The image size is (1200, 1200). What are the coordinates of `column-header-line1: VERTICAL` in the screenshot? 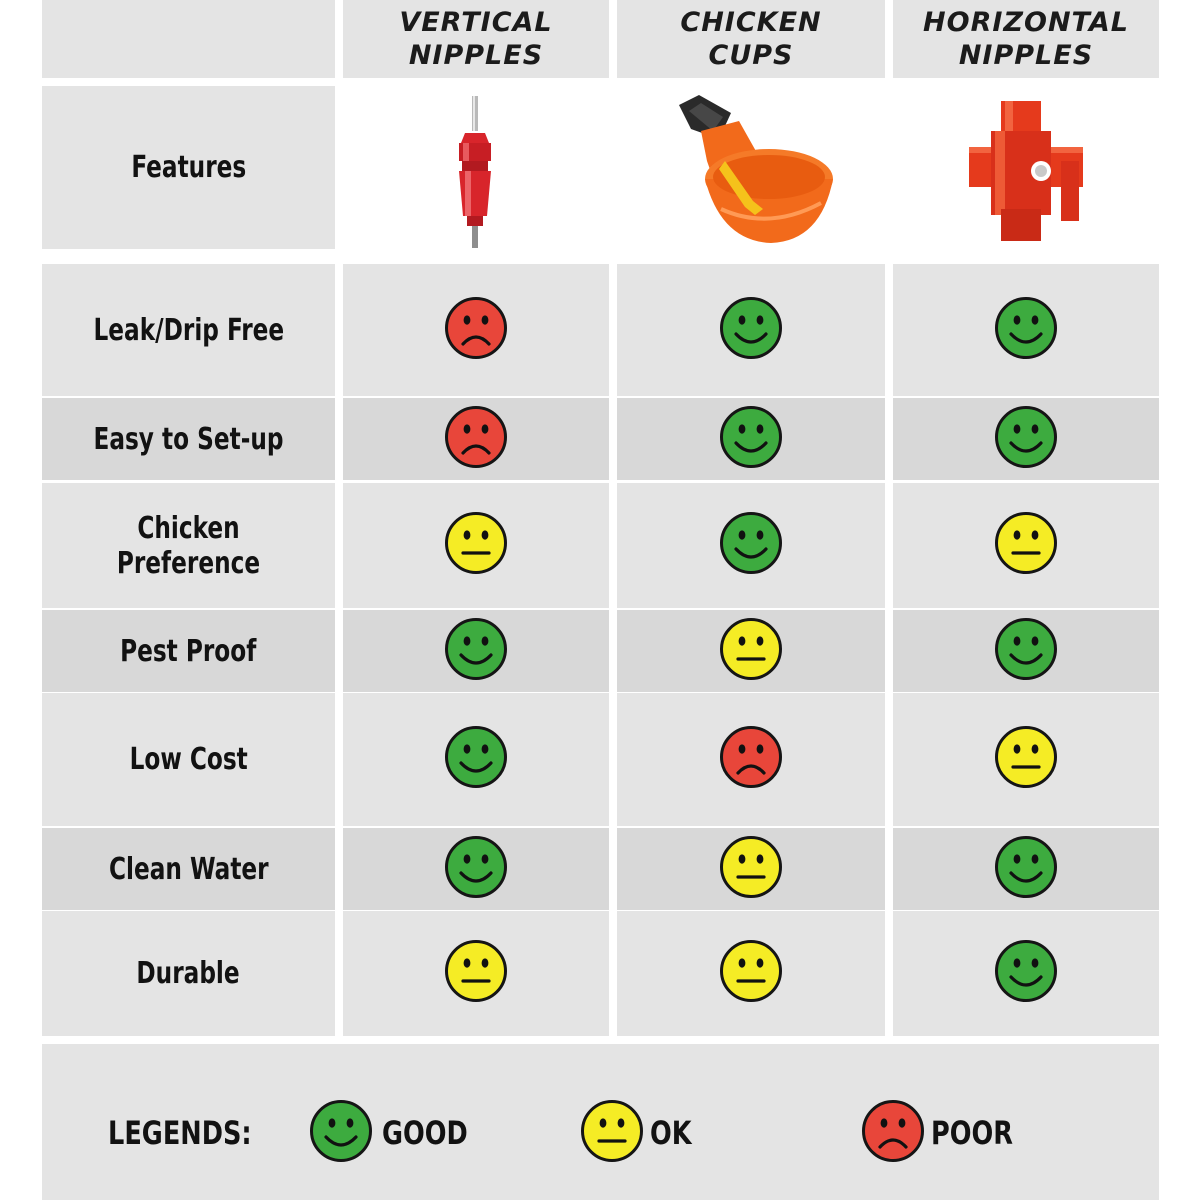 It's located at (476, 22).